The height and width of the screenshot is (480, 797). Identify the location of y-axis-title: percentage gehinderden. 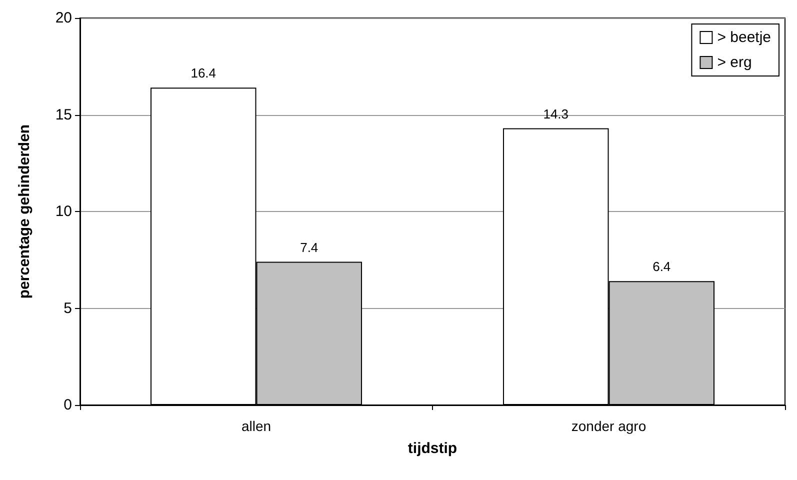
(24, 211).